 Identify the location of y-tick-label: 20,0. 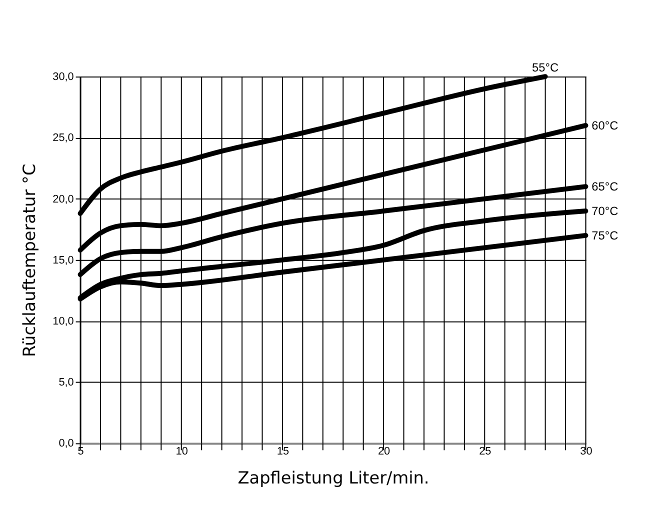
(63, 199).